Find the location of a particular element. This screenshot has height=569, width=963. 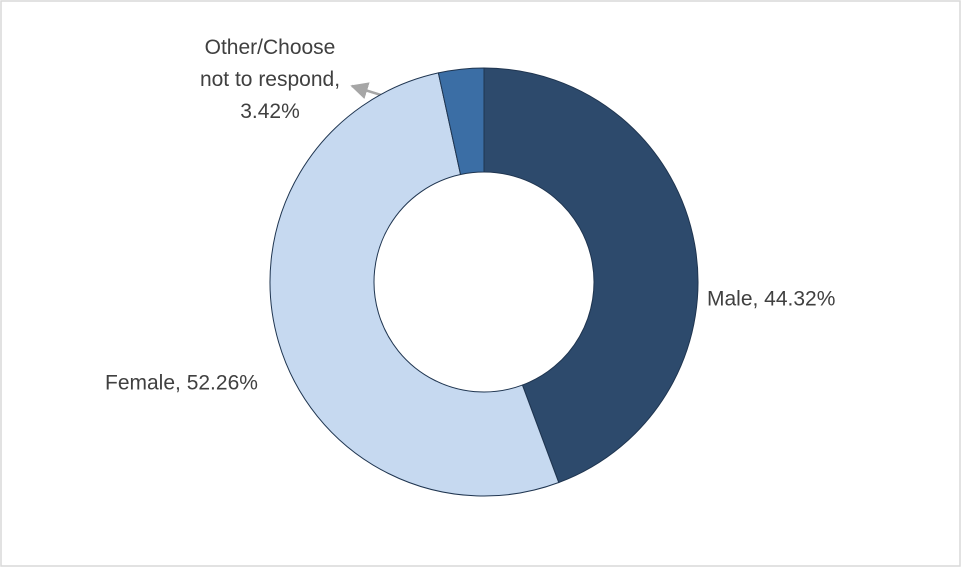

data-label: Female, 52.26% is located at coordinates (181, 383).